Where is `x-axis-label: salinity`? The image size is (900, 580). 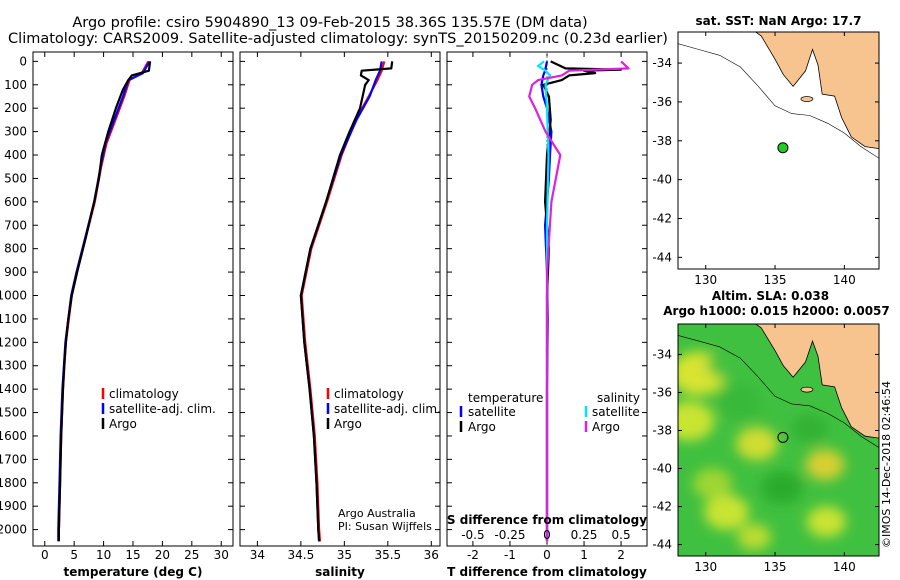
x-axis-label: salinity is located at coordinates (340, 572).